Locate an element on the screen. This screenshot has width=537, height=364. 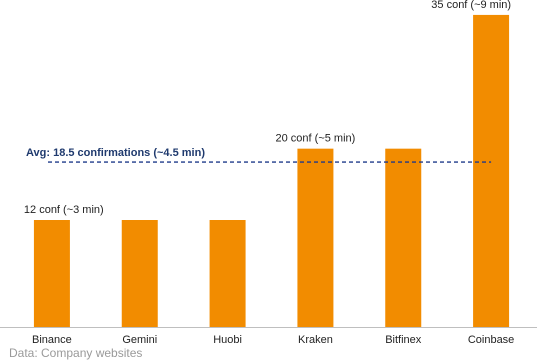
source-note: Data: Company websites is located at coordinates (76, 353).